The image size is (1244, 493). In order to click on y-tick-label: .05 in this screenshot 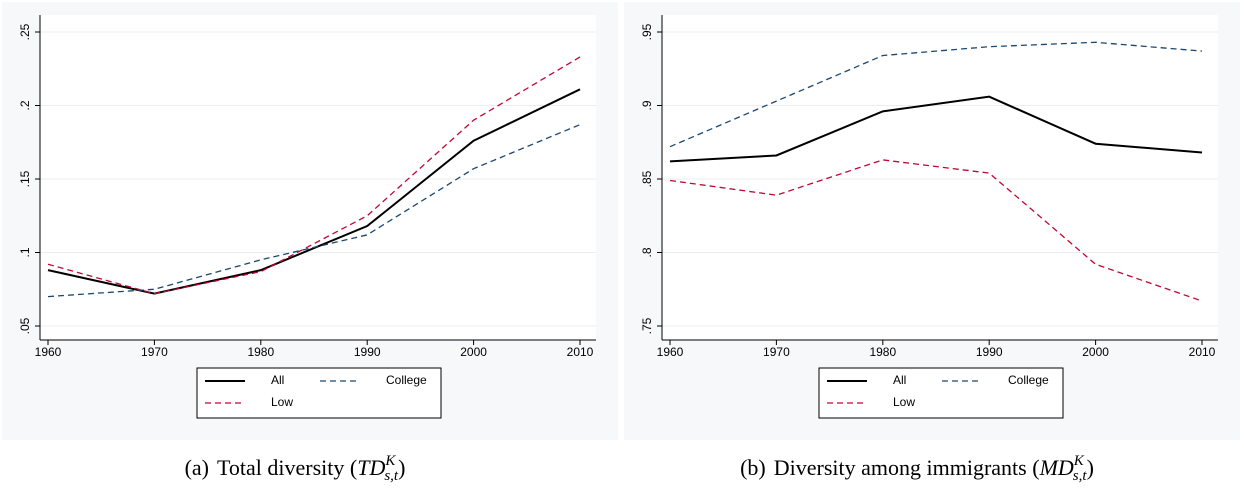, I will do `click(25, 325)`.